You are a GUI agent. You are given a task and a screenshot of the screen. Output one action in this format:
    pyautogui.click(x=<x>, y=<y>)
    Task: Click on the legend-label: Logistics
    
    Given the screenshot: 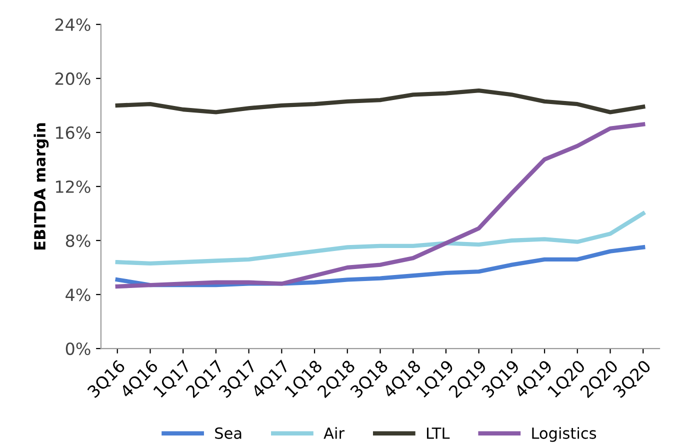 What is the action you would take?
    pyautogui.click(x=564, y=434)
    